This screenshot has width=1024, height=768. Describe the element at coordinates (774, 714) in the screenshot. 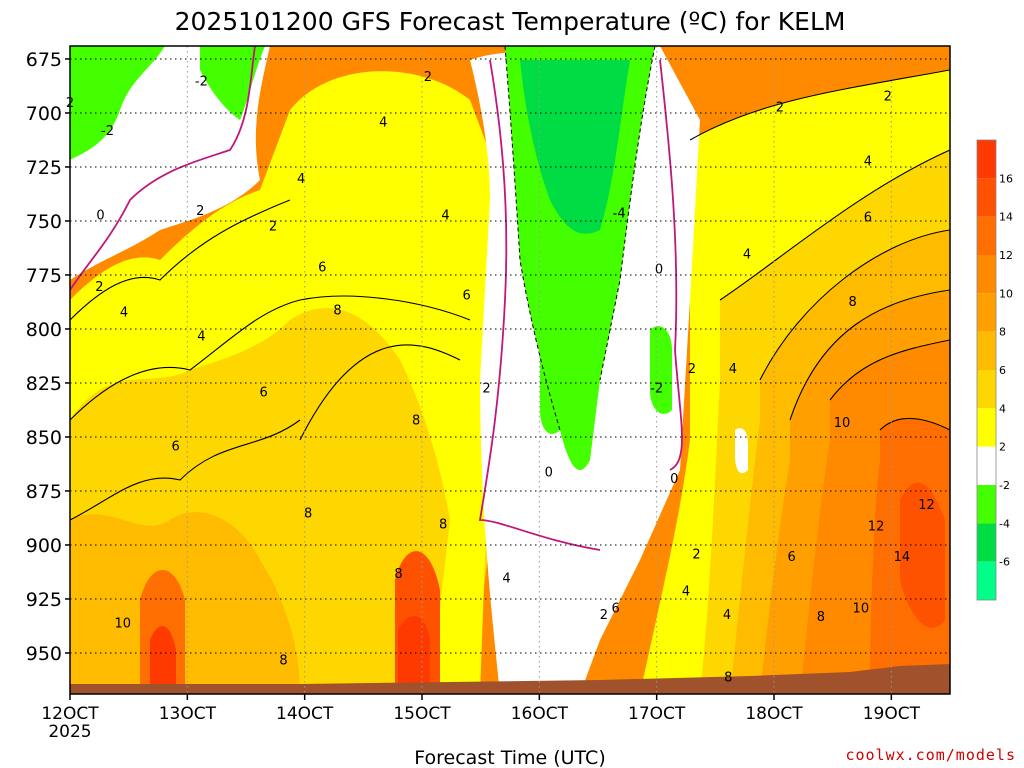

I see `x-tick-label: 18OCT` at that location.